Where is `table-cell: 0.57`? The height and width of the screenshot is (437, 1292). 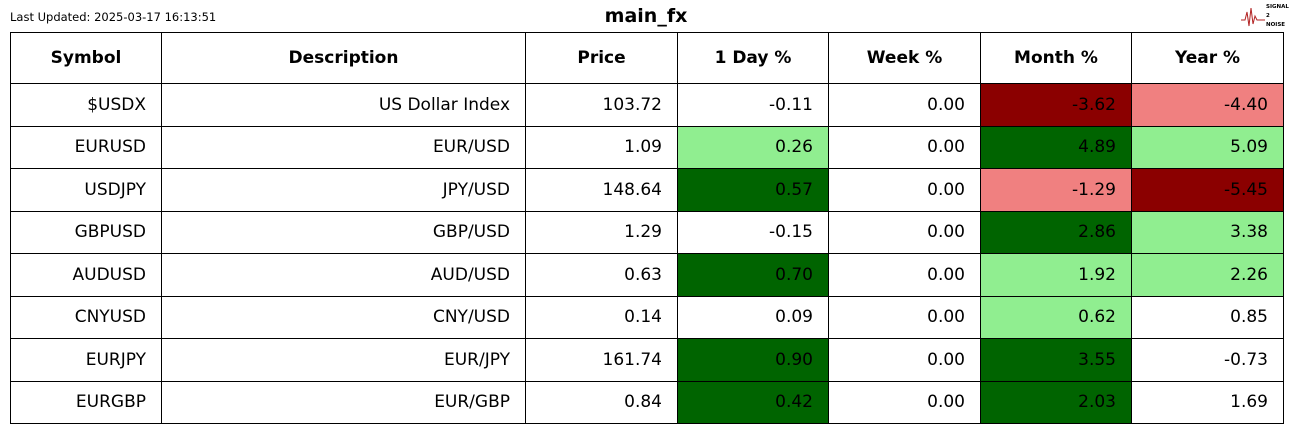 table-cell: 0.57 is located at coordinates (753, 190).